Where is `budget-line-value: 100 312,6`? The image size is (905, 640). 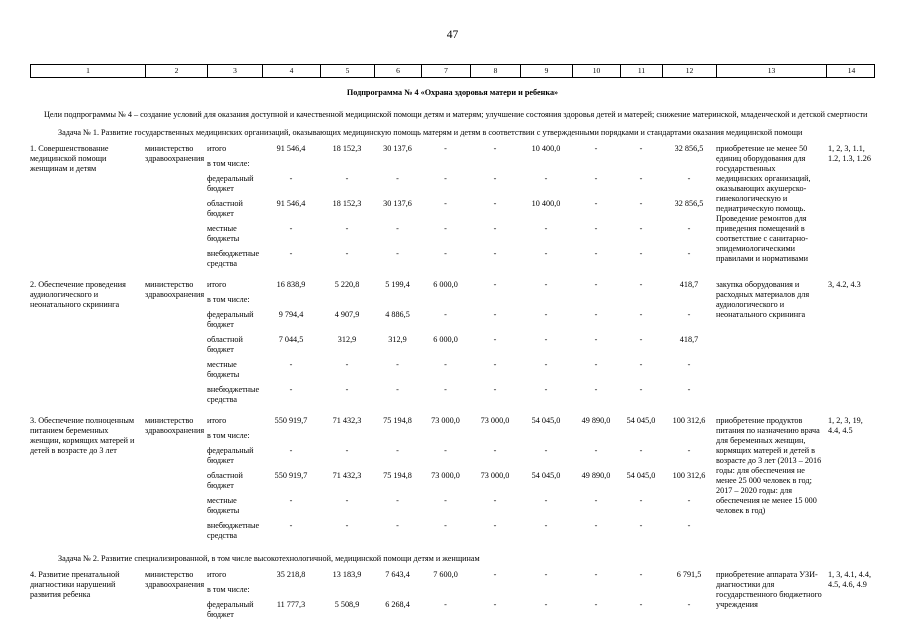 budget-line-value: 100 312,6 is located at coordinates (689, 420).